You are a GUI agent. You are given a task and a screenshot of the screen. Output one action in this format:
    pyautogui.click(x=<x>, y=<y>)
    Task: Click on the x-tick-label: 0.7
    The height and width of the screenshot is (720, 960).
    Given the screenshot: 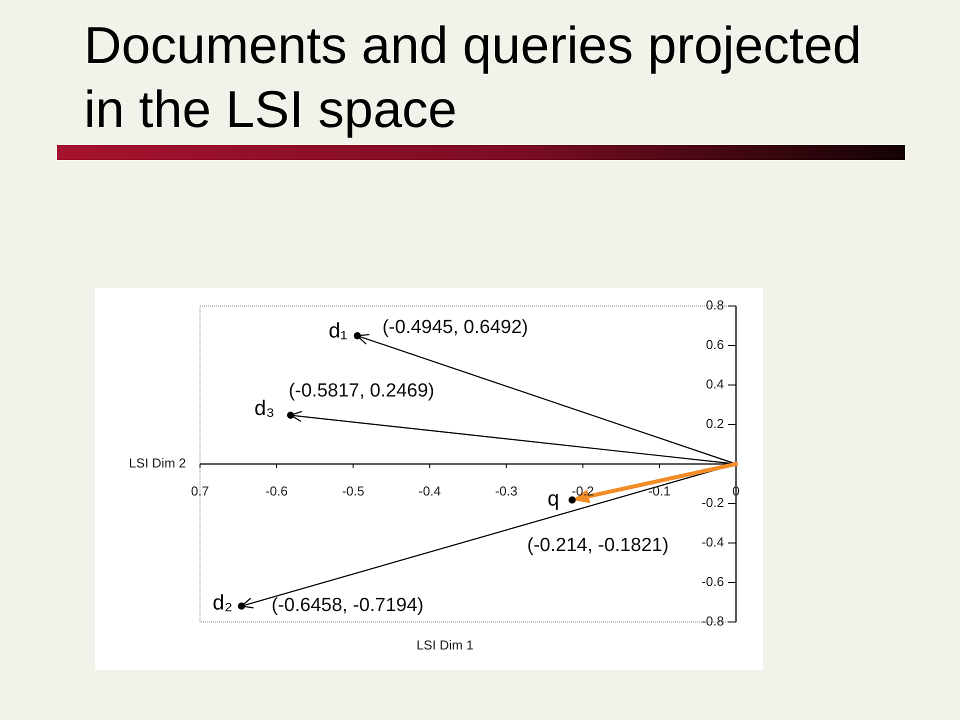 What is the action you would take?
    pyautogui.click(x=200, y=490)
    